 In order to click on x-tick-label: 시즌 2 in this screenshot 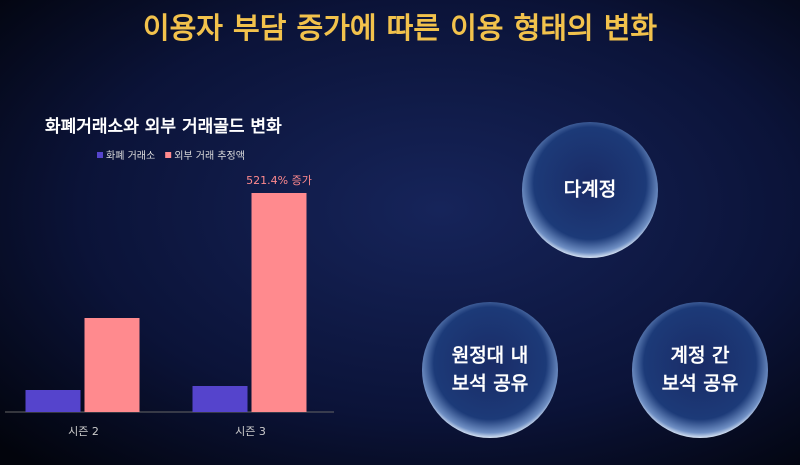, I will do `click(83, 431)`.